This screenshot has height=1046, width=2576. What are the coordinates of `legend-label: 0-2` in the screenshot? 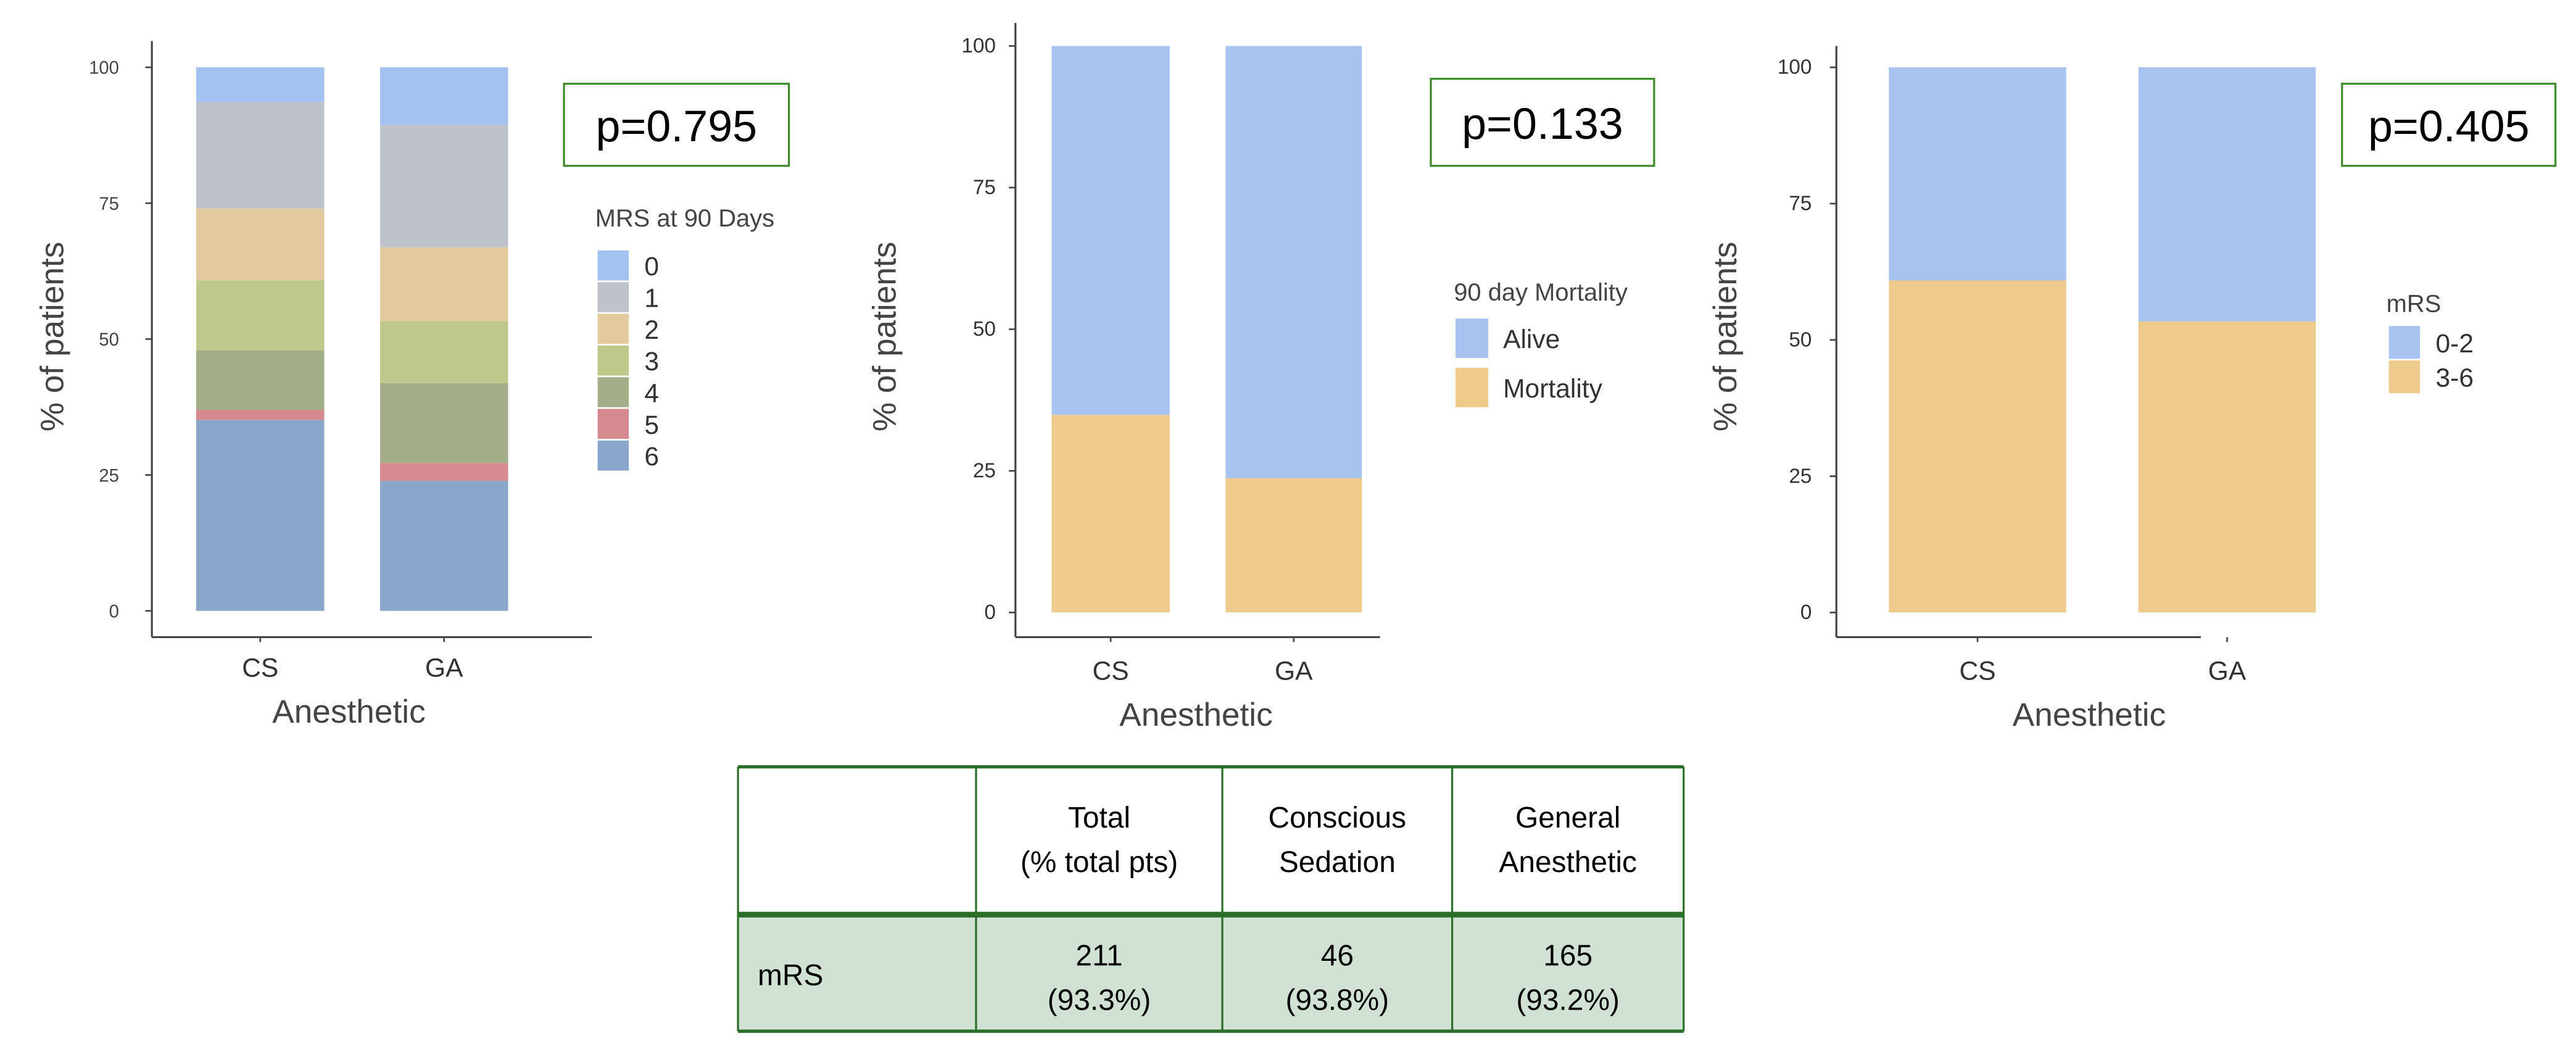 It's located at (2454, 344).